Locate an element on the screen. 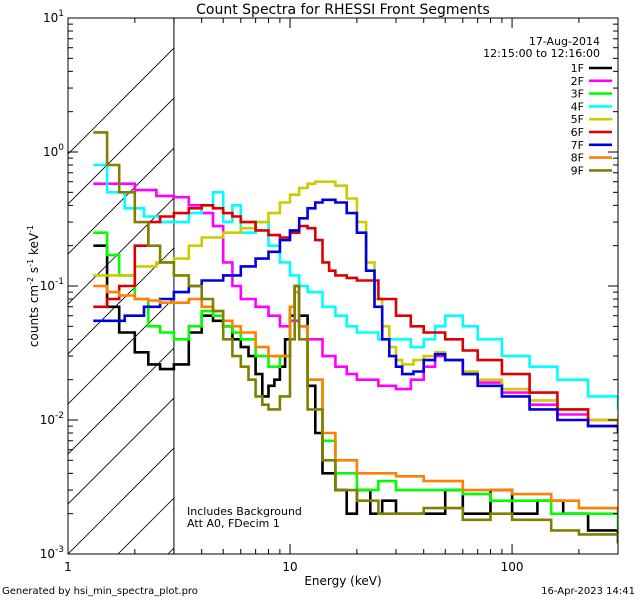 The width and height of the screenshot is (640, 605). legend-label-7f: 7F is located at coordinates (577, 145).